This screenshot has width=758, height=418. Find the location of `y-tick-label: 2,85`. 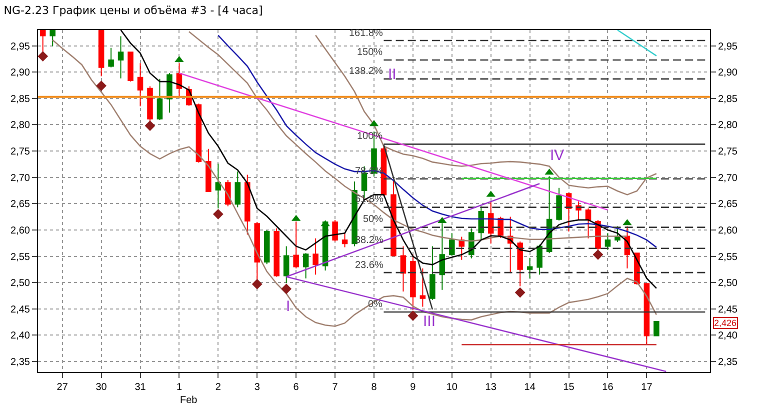

y-tick-label: 2,85 is located at coordinates (20, 99).